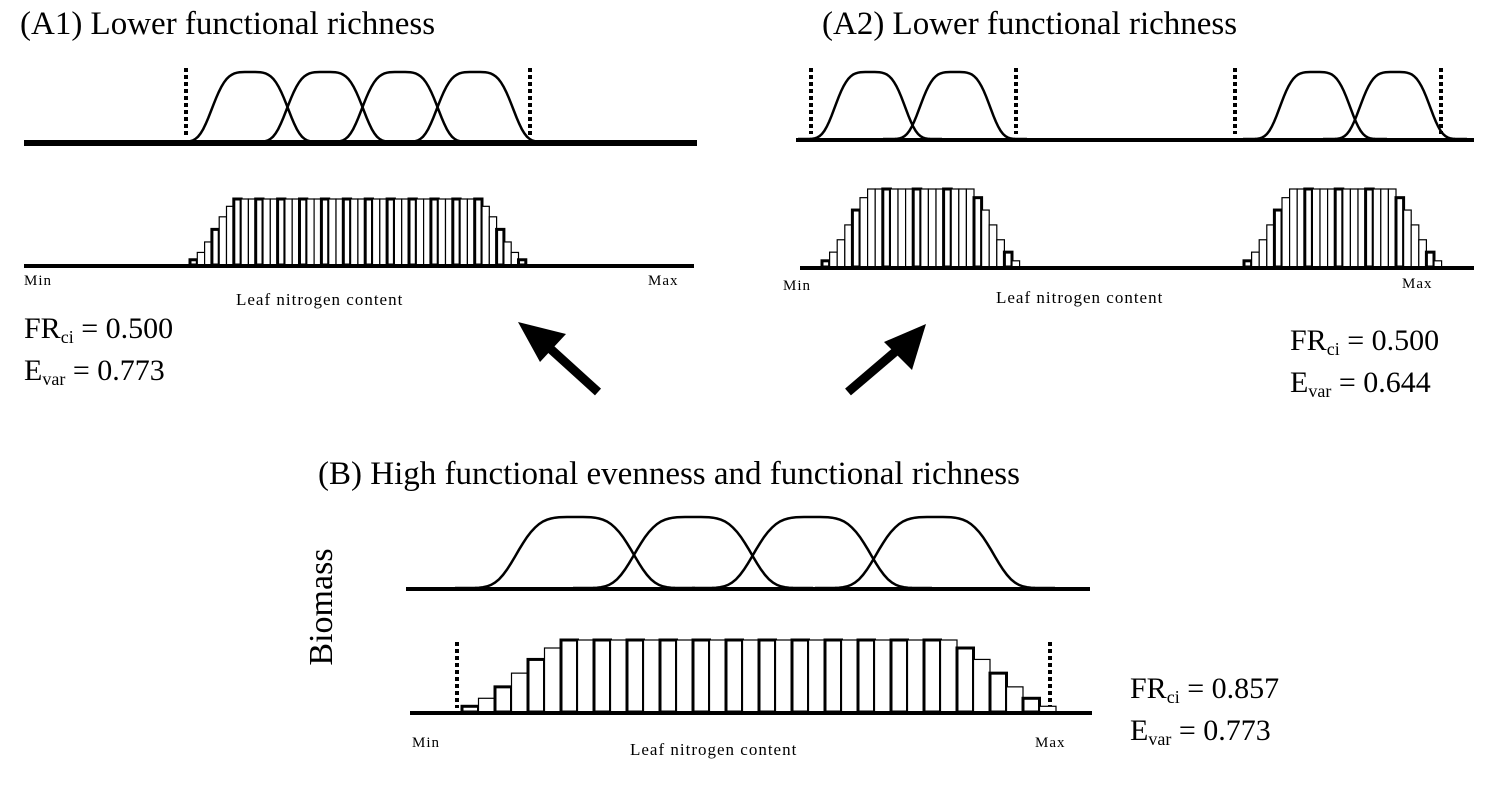  Describe the element at coordinates (426, 743) in the screenshot. I see `panel-b-axis-min: Min` at that location.